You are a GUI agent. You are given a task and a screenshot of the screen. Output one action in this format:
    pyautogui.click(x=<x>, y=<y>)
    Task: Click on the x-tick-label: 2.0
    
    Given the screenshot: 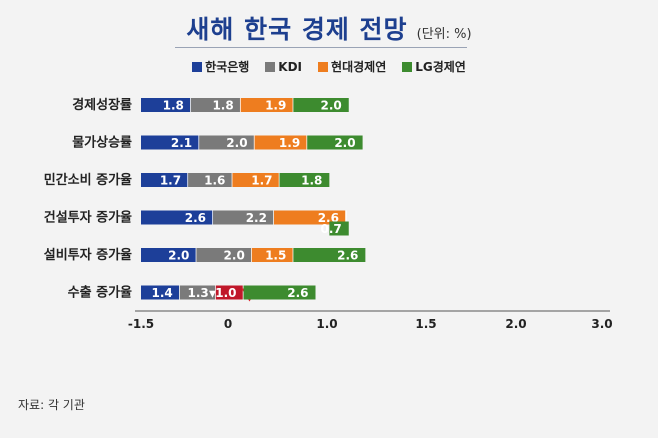 What is the action you would take?
    pyautogui.click(x=515, y=324)
    